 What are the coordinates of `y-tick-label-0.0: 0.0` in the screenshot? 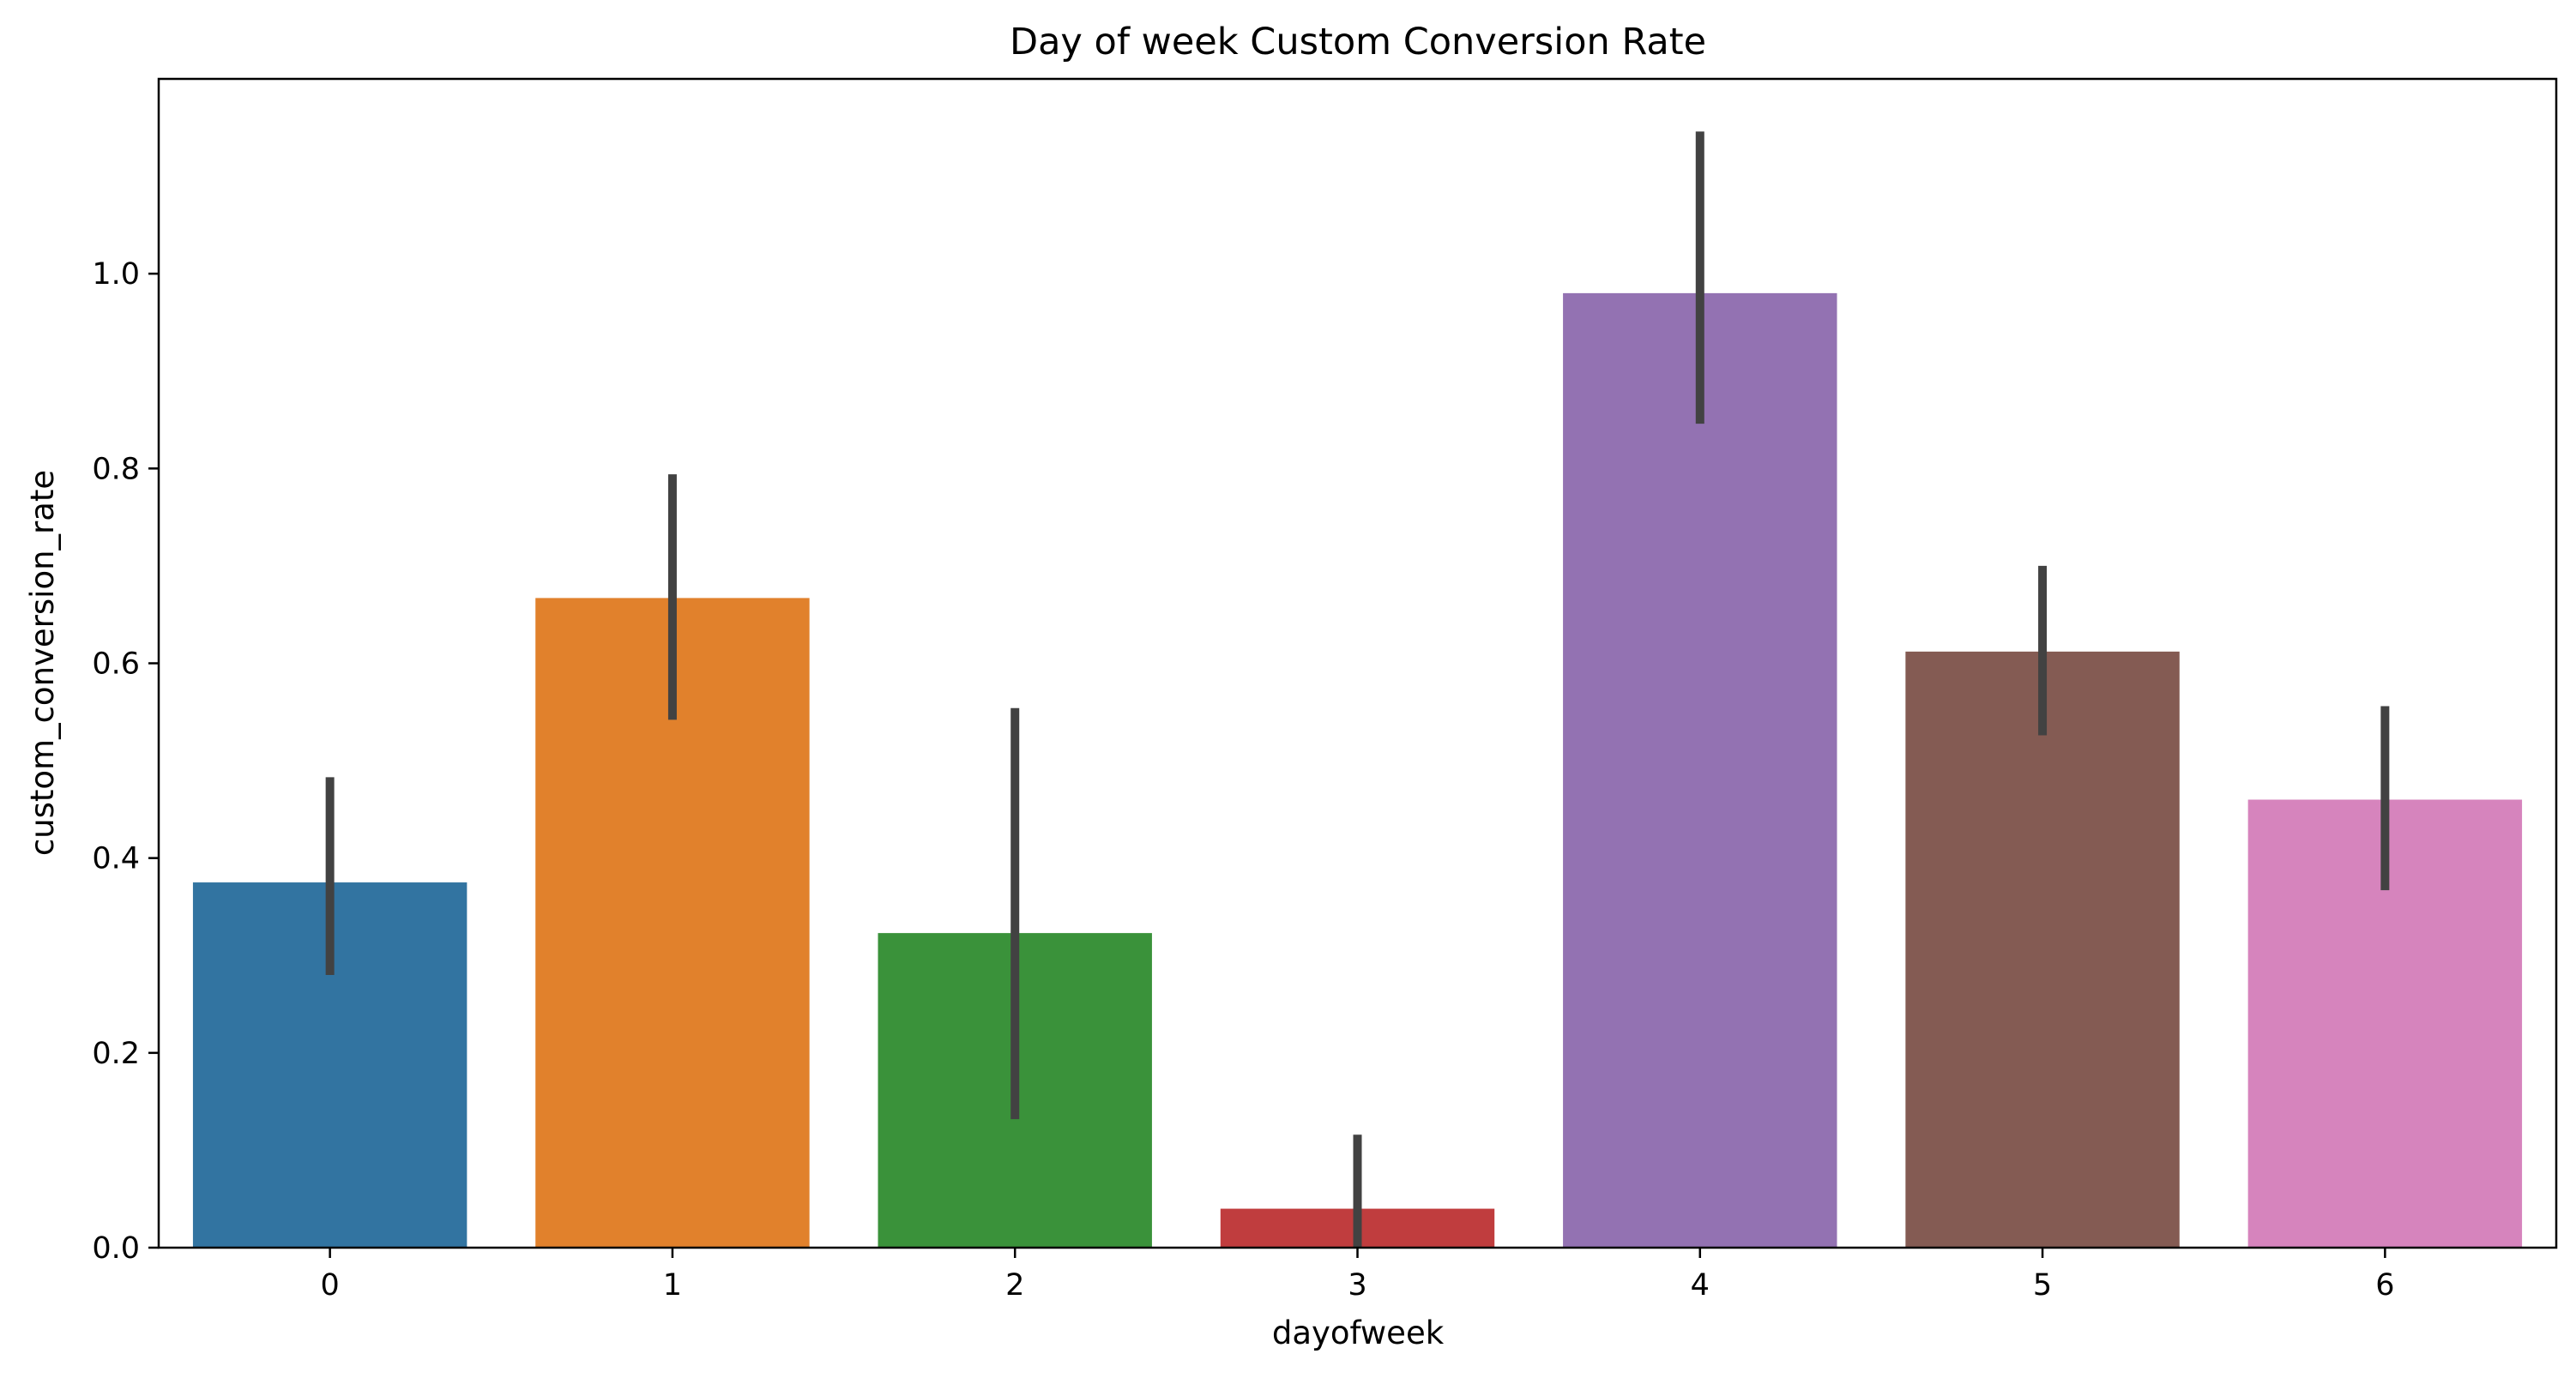 It's located at (116, 1248).